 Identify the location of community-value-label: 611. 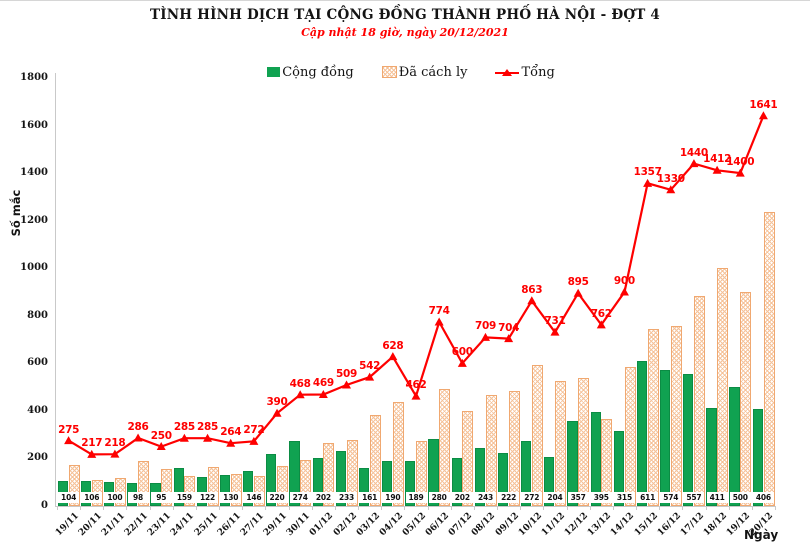
(648, 497).